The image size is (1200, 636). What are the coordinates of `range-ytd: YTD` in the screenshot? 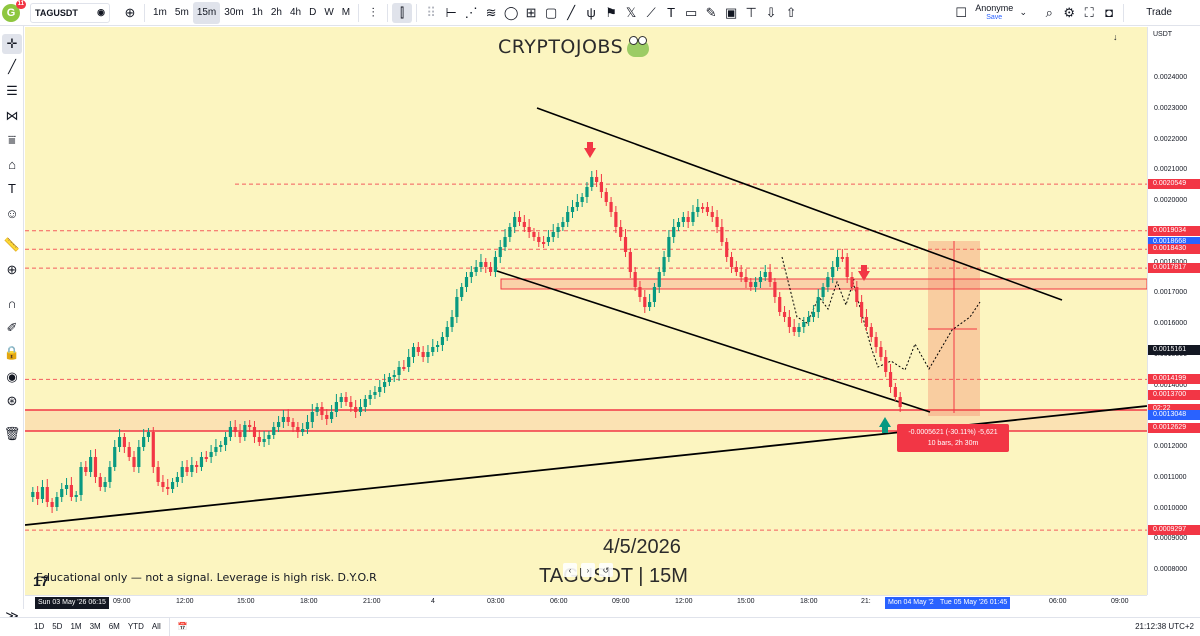 It's located at (135, 626).